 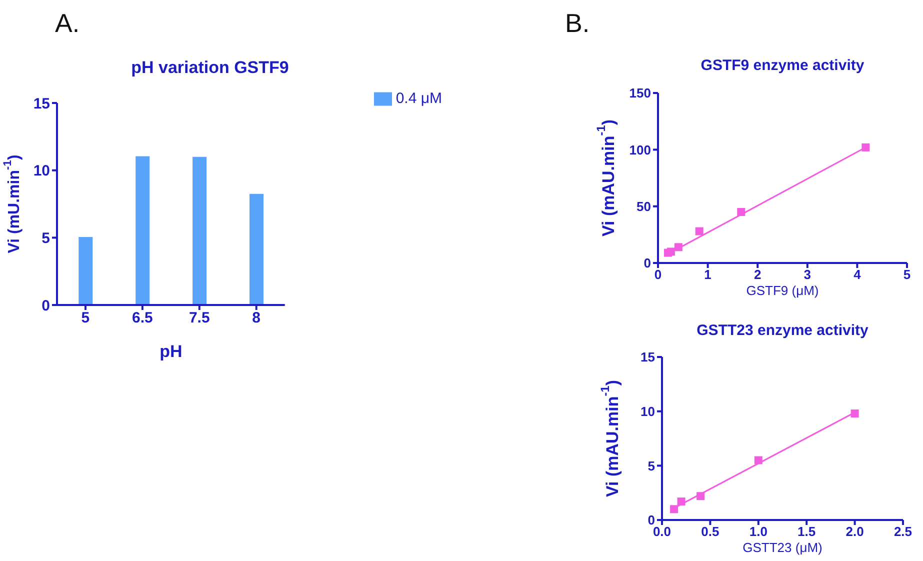 I want to click on x-tick-label: 0.0, so click(x=662, y=532).